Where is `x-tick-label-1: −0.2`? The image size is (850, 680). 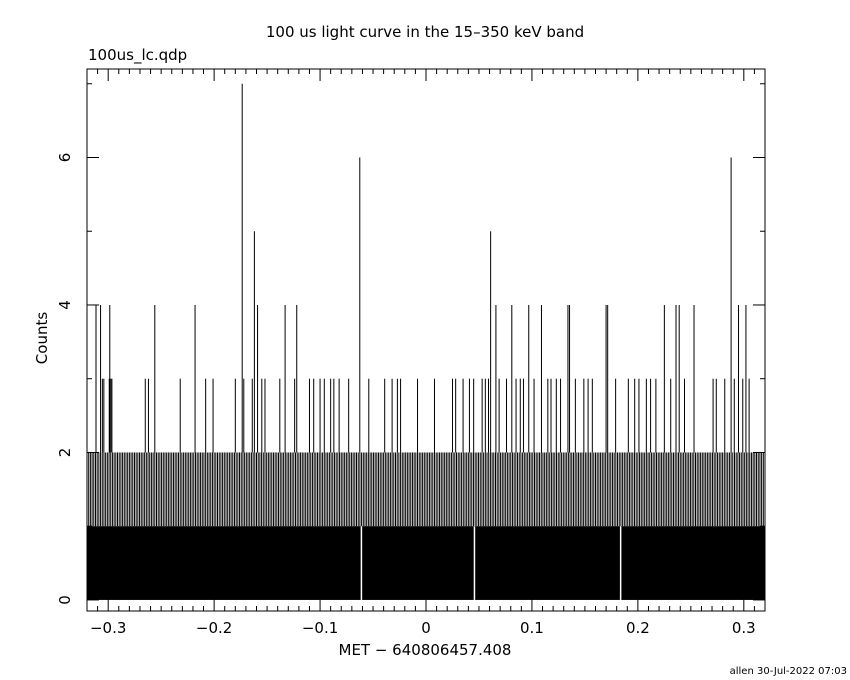 x-tick-label-1: −0.2 is located at coordinates (214, 628).